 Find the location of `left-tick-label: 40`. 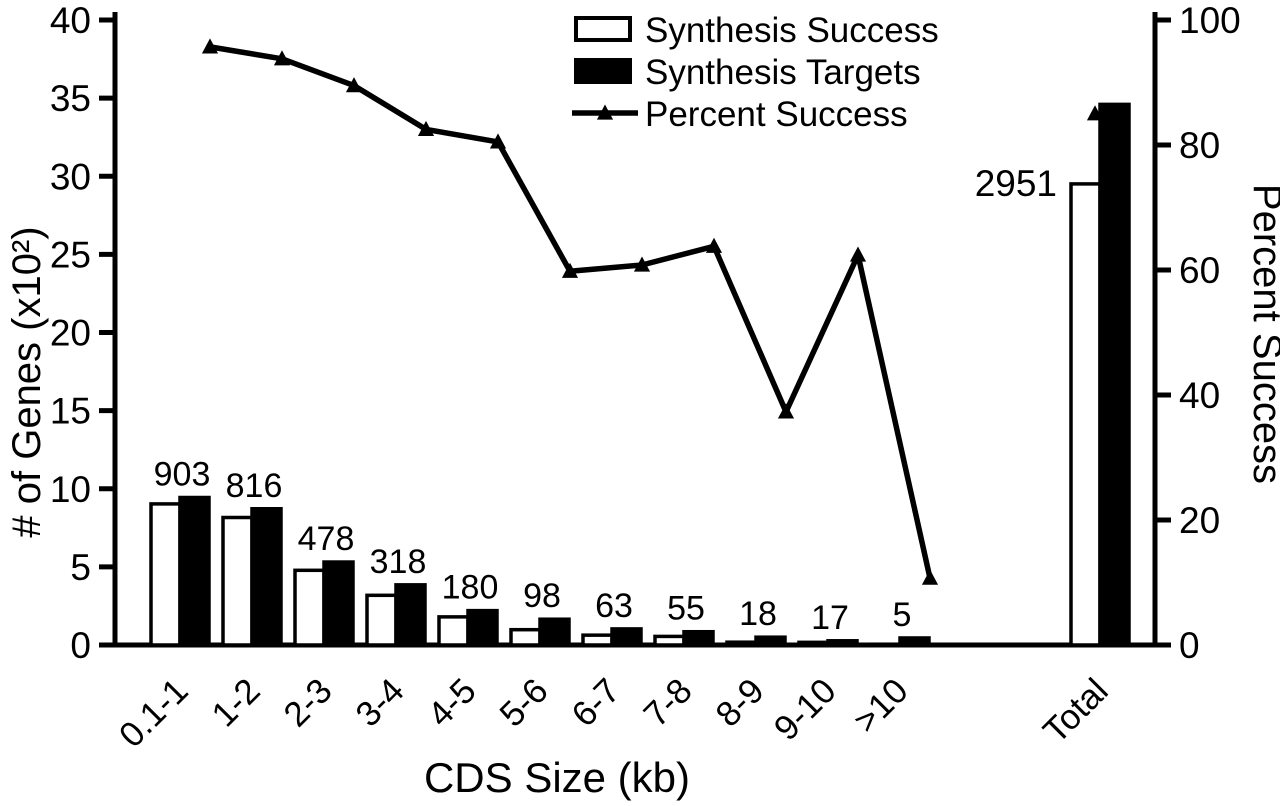

left-tick-label: 40 is located at coordinates (70, 20).